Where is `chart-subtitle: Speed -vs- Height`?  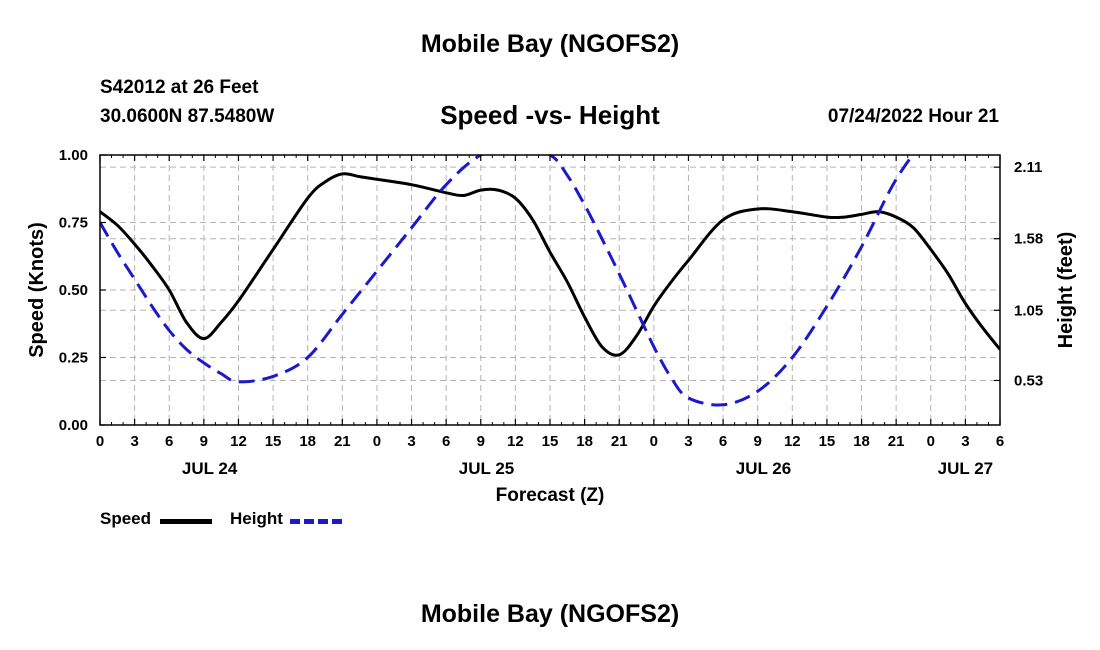
chart-subtitle: Speed -vs- Height is located at coordinates (550, 115).